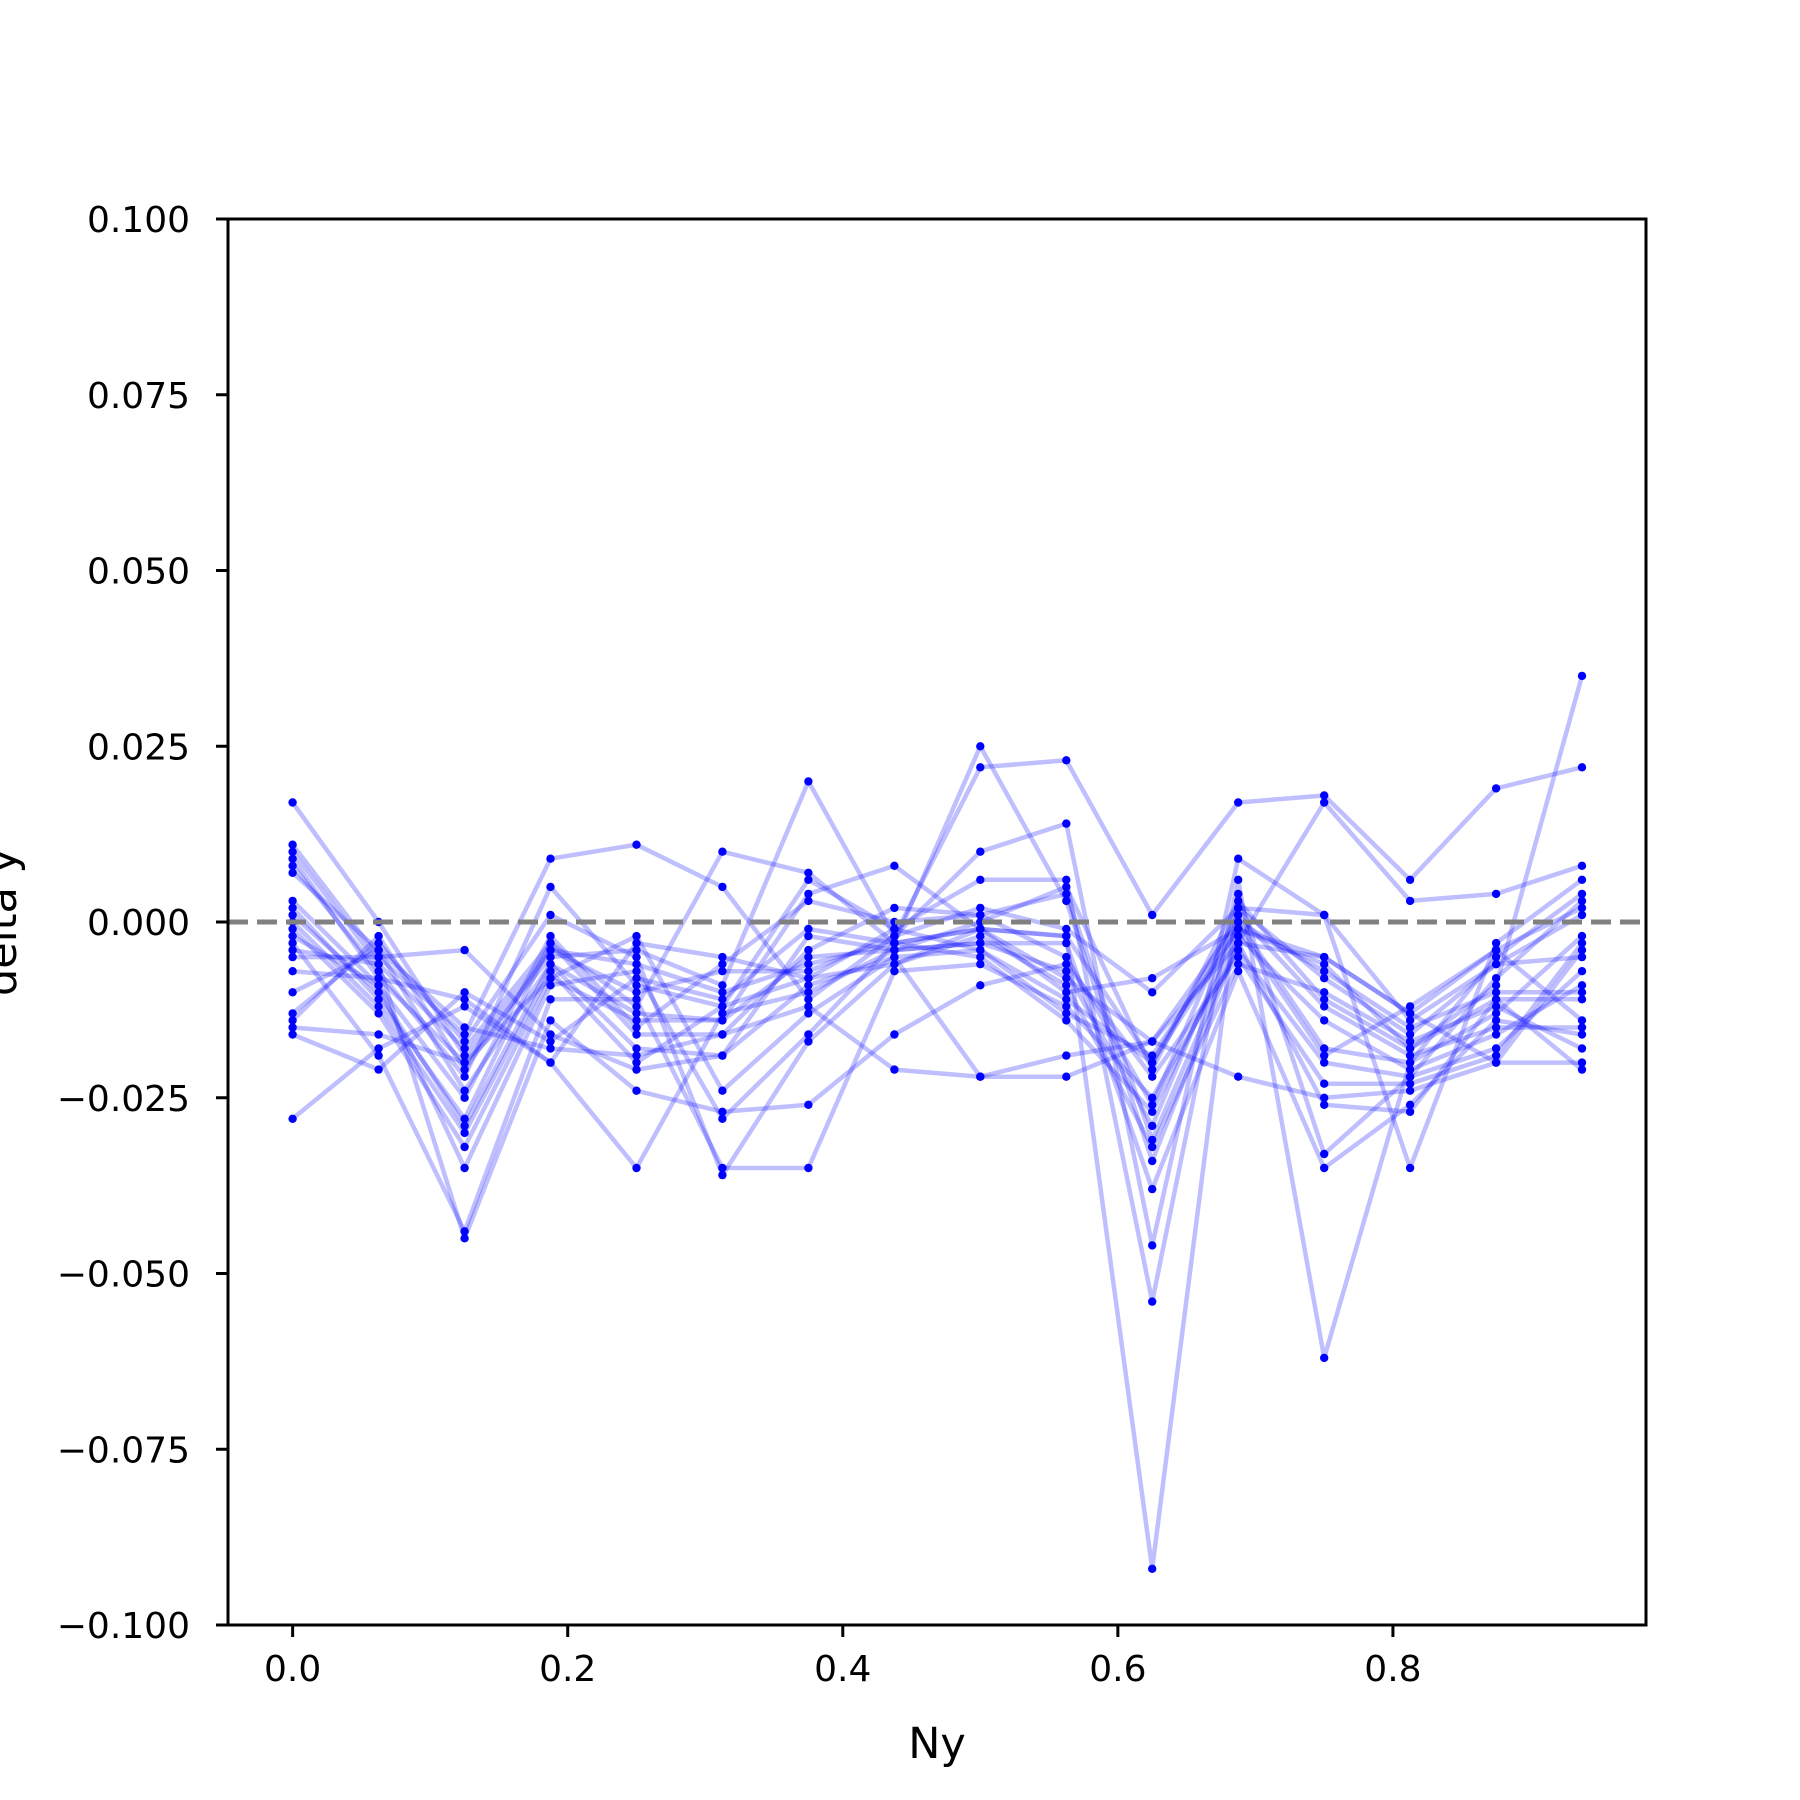 This screenshot has width=1800, height=1800. Describe the element at coordinates (138, 220) in the screenshot. I see `y-tick-label: 0.100` at that location.